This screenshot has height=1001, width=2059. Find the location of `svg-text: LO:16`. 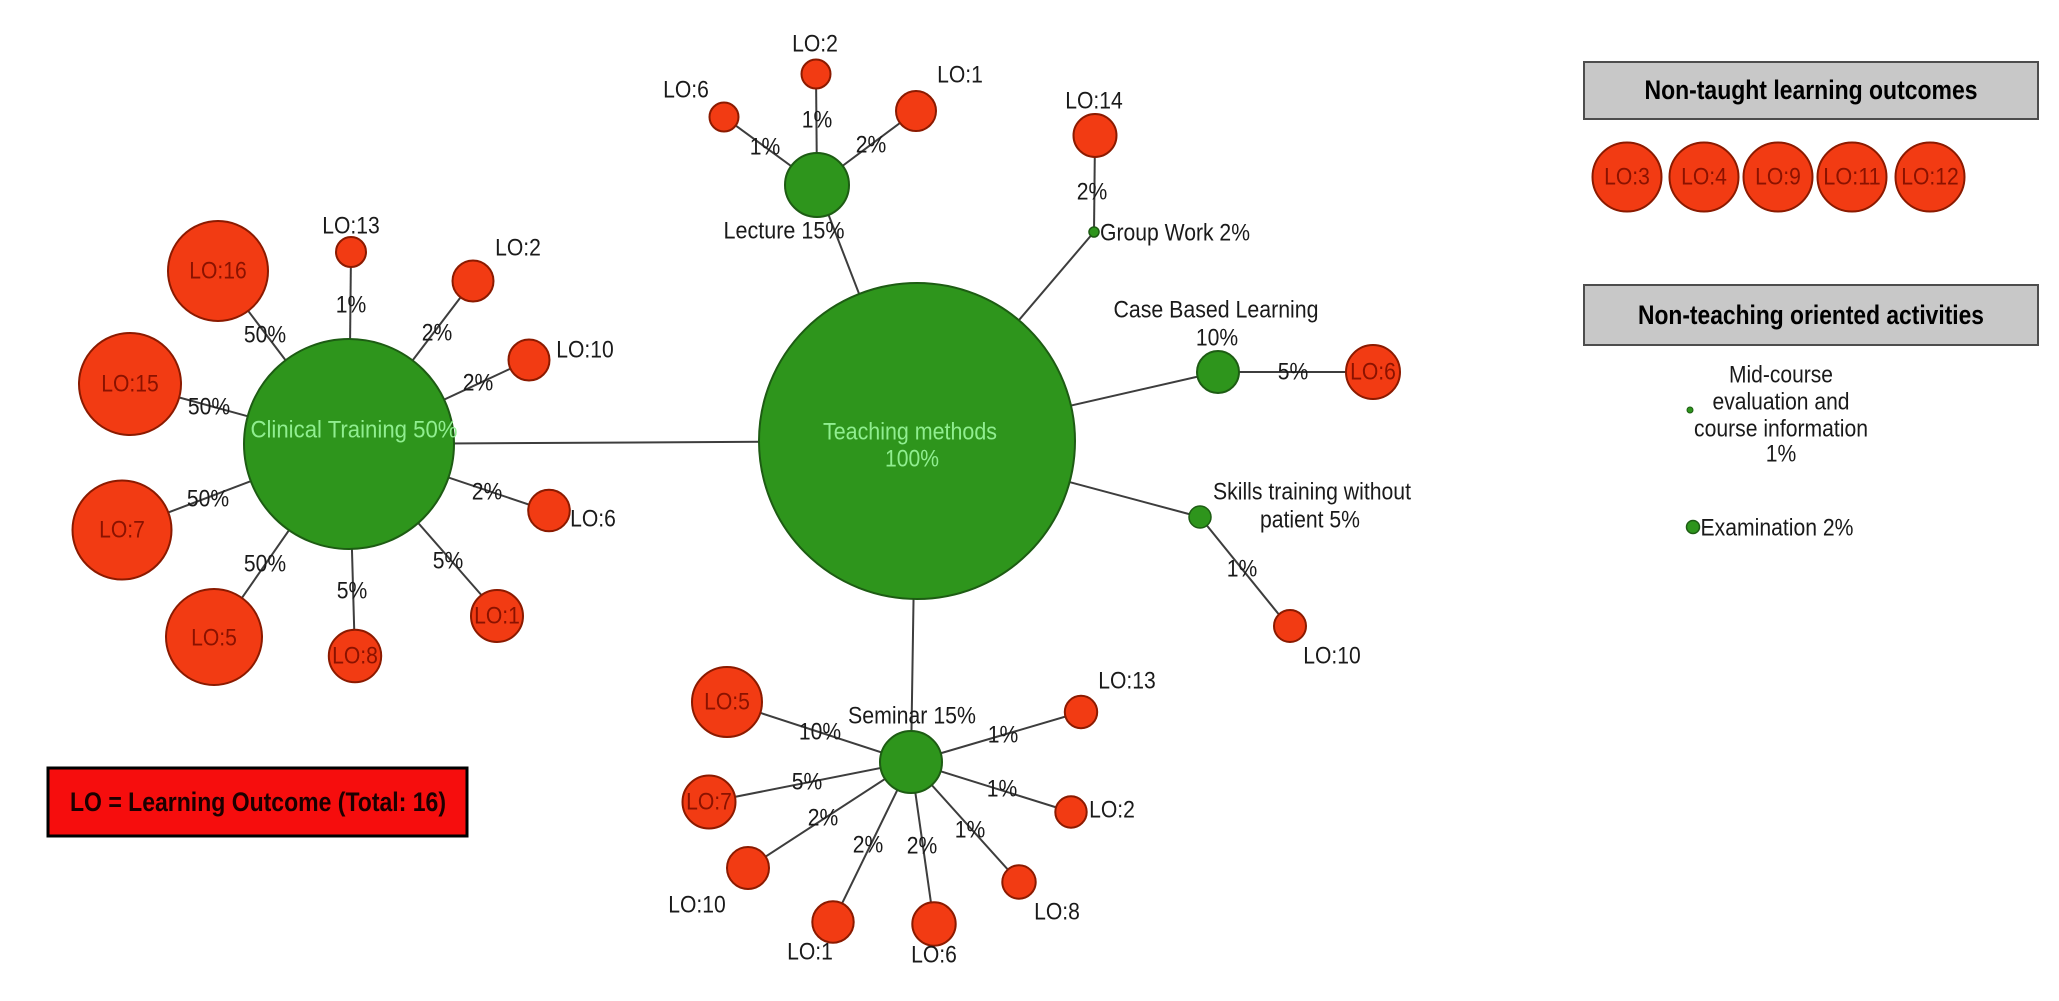

svg-text: LO:16 is located at coordinates (218, 271).